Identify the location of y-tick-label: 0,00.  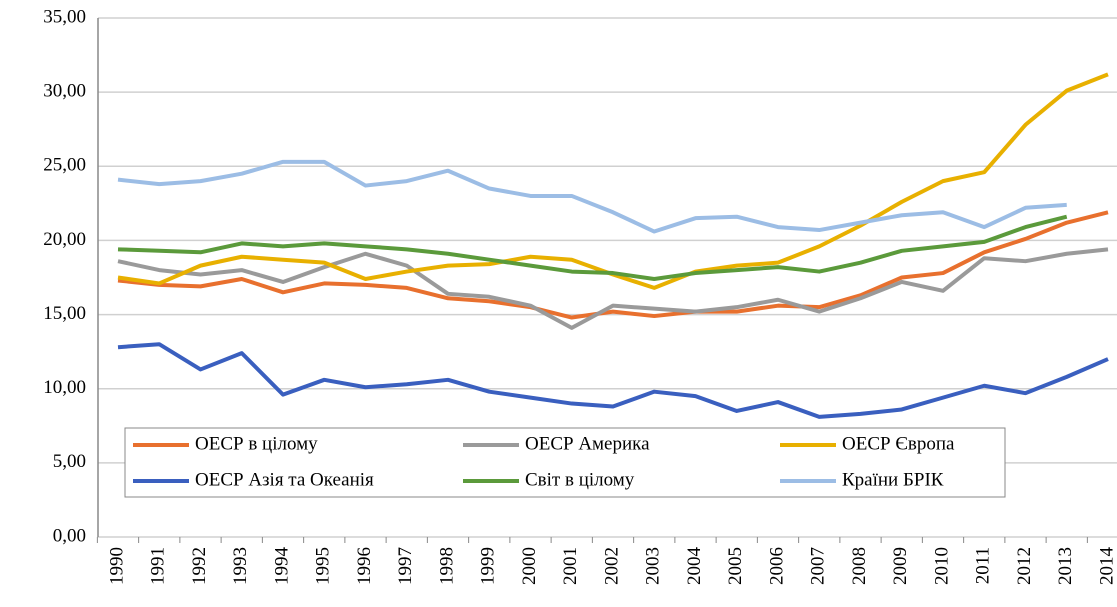
(69, 535).